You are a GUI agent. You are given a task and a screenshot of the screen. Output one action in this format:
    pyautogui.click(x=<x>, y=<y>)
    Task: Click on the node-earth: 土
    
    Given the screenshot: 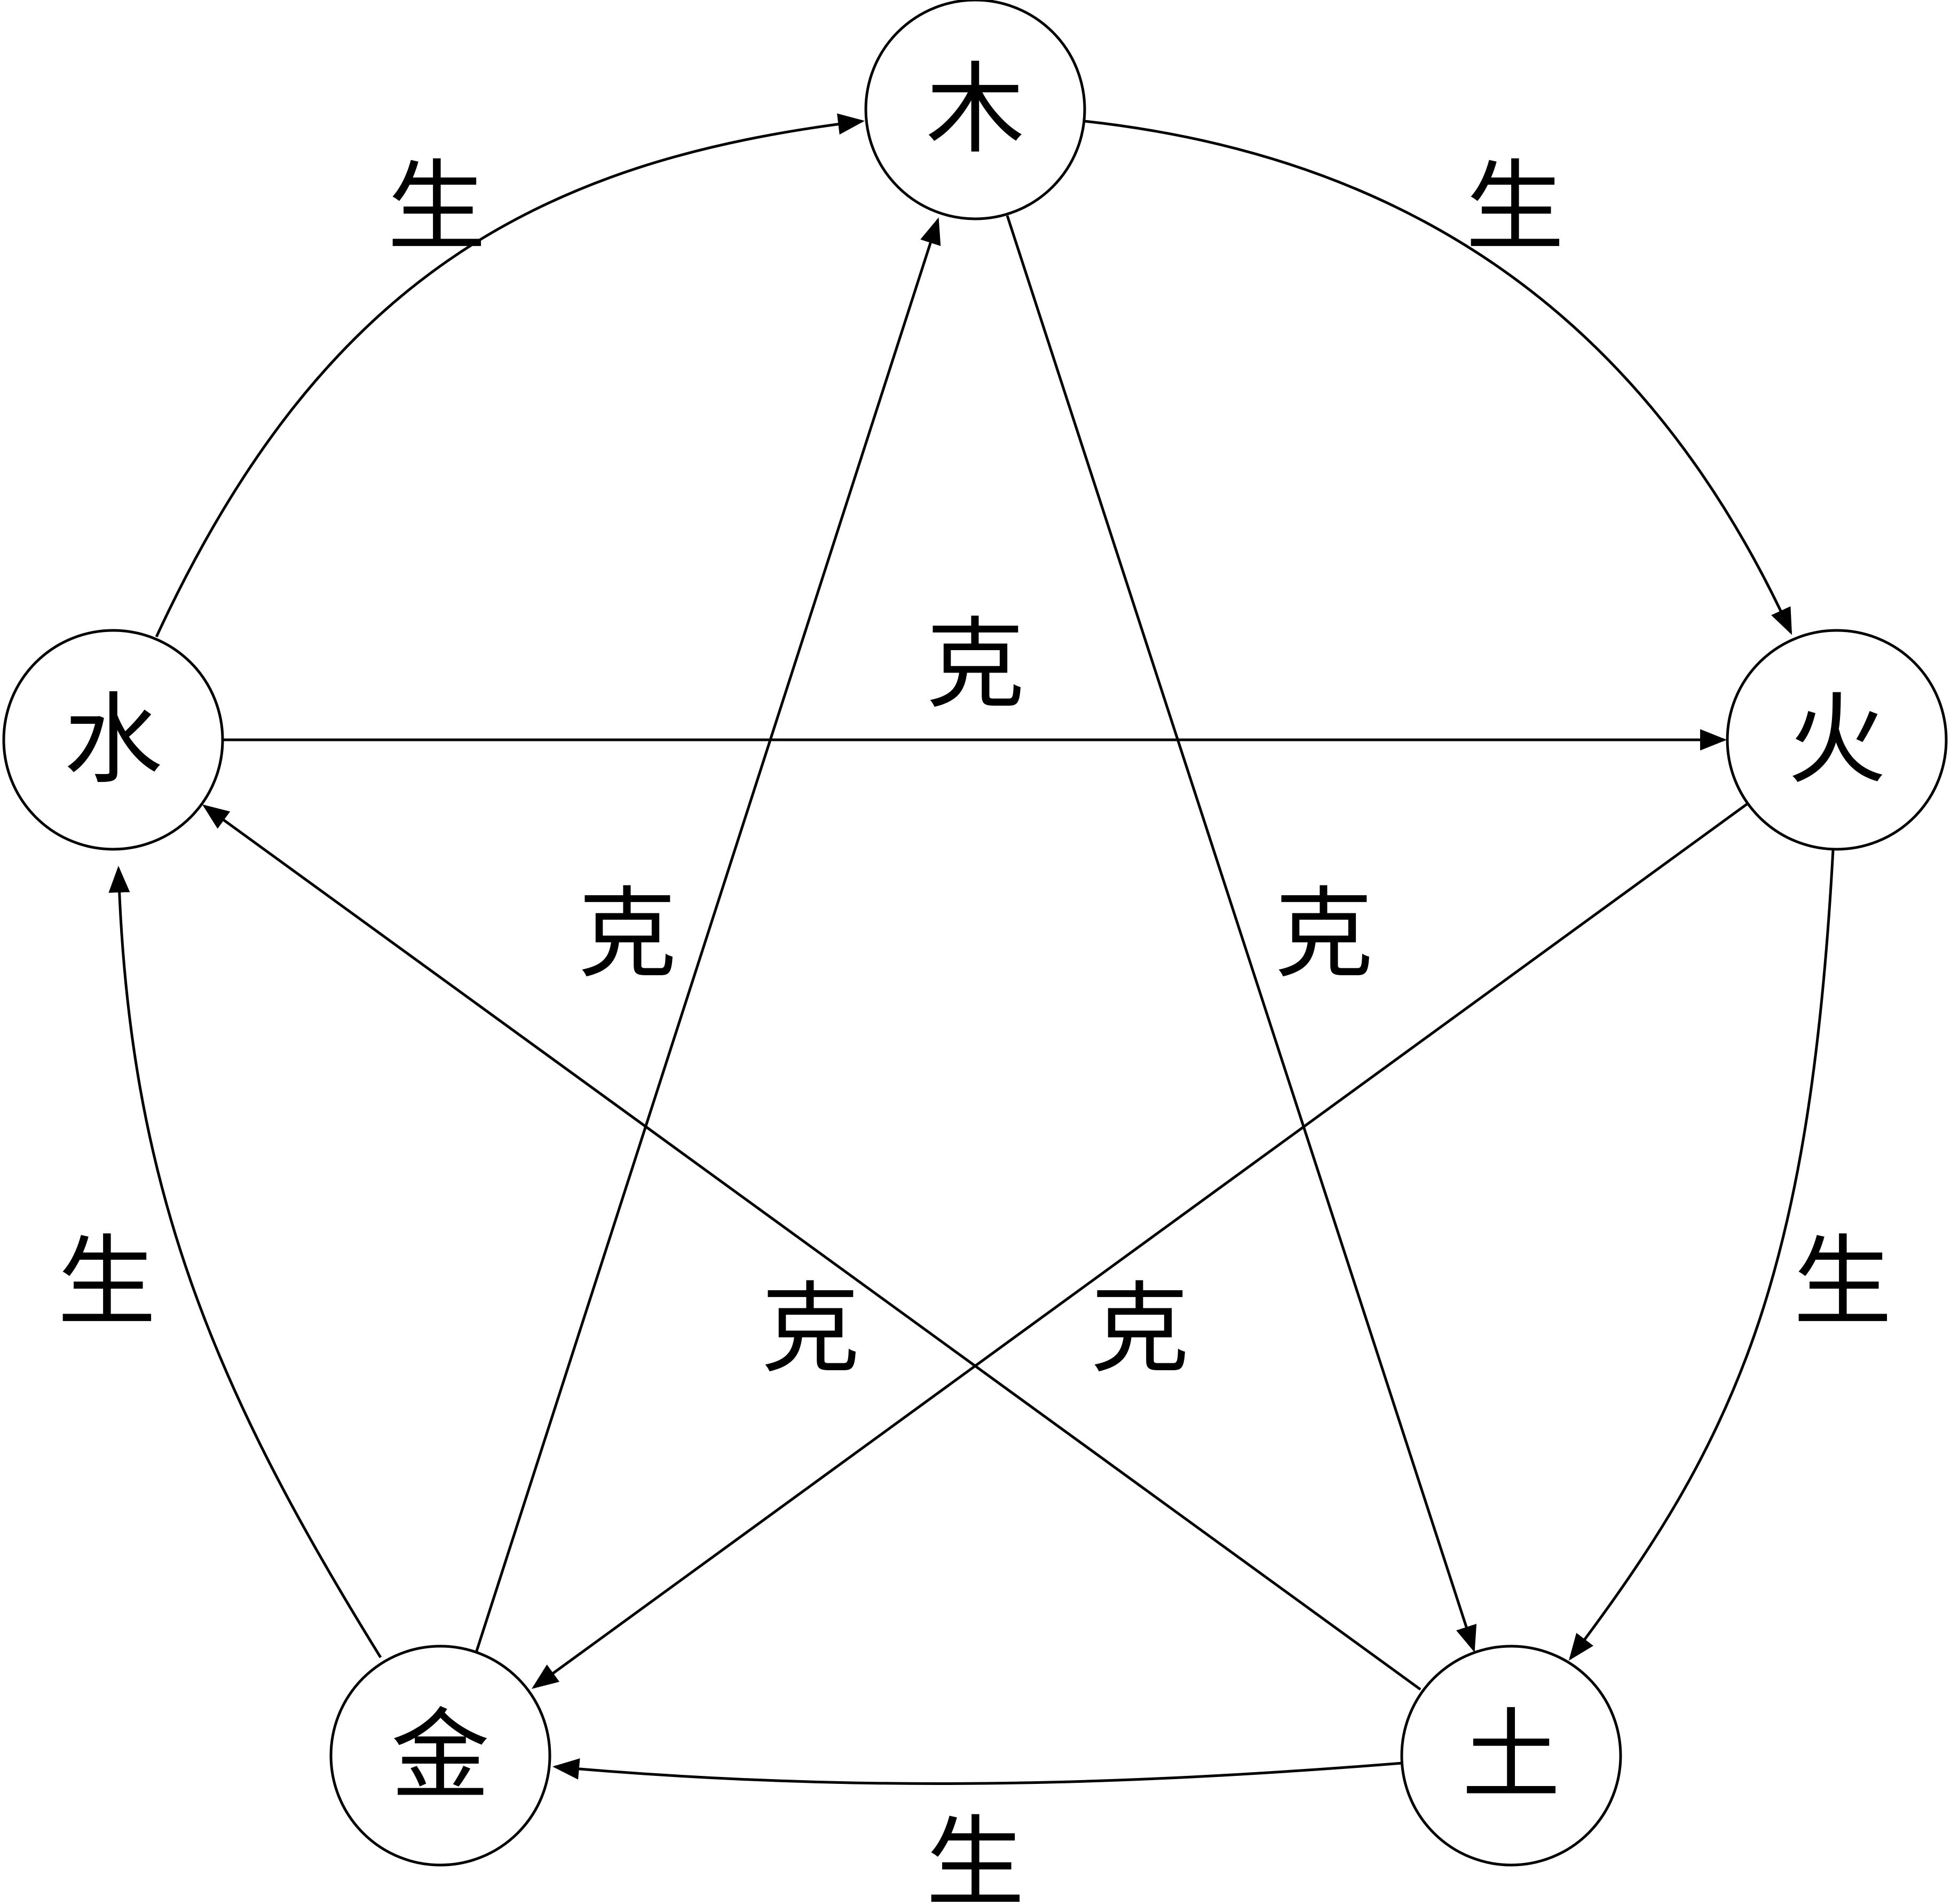 What is the action you would take?
    pyautogui.click(x=1511, y=1756)
    